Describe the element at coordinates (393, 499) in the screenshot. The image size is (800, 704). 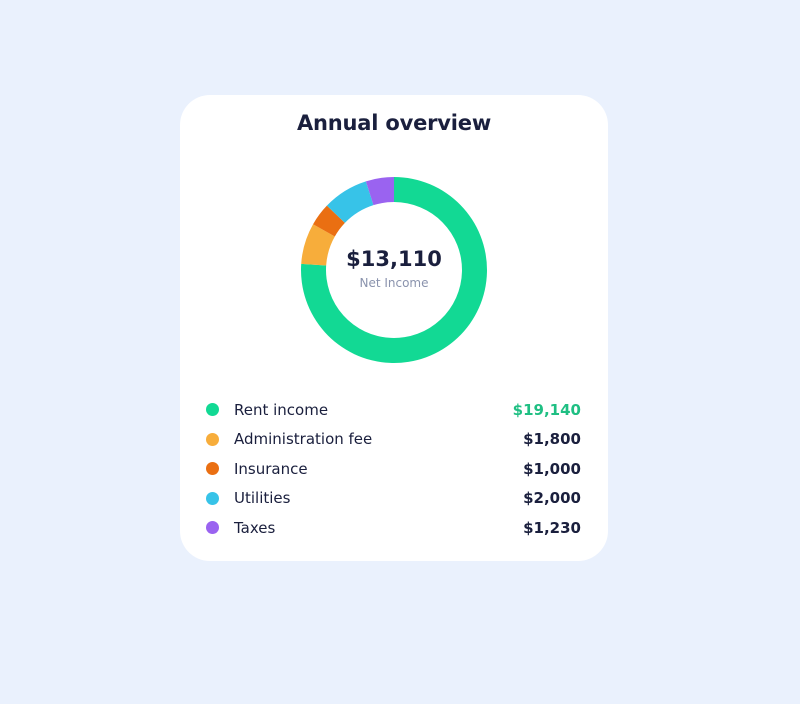
I see `legend-row-utilities: Utilities $2,000` at that location.